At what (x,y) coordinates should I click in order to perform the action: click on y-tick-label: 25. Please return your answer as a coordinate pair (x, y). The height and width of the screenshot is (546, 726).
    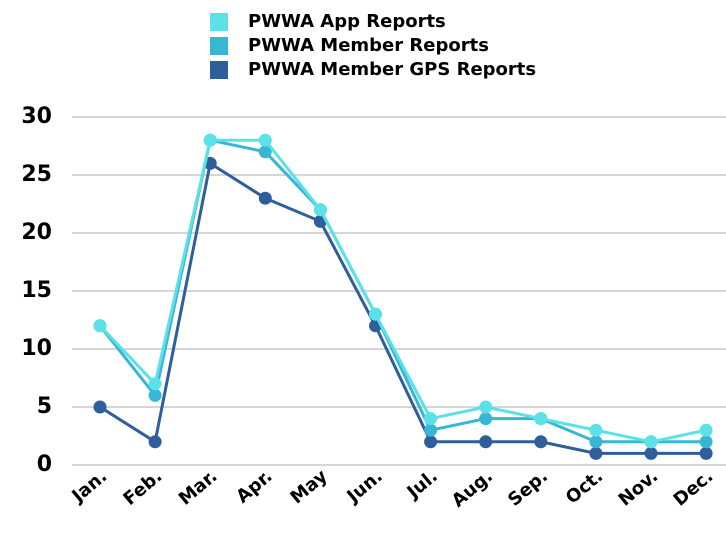
    Looking at the image, I should click on (36, 174).